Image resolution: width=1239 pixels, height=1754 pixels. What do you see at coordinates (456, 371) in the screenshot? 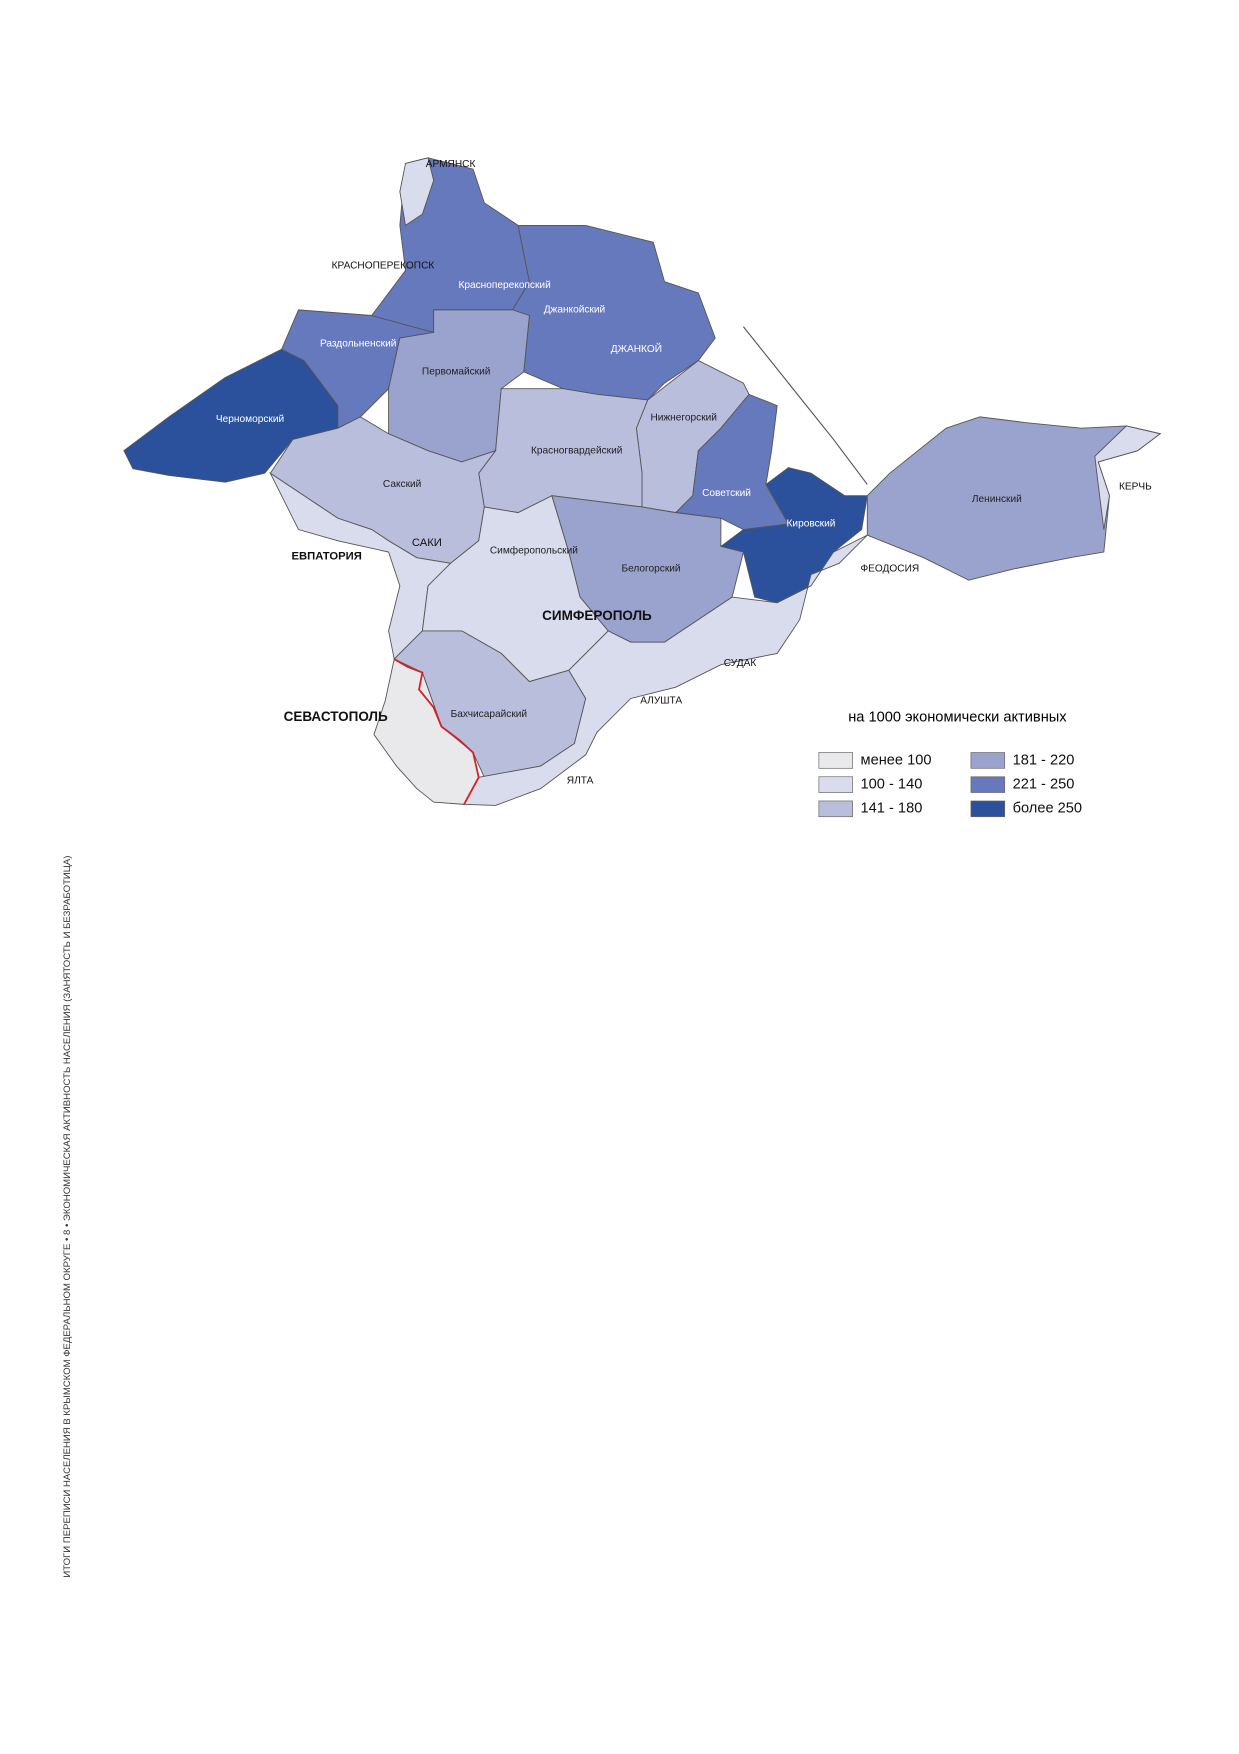
I see `region-label: Первомайский` at bounding box center [456, 371].